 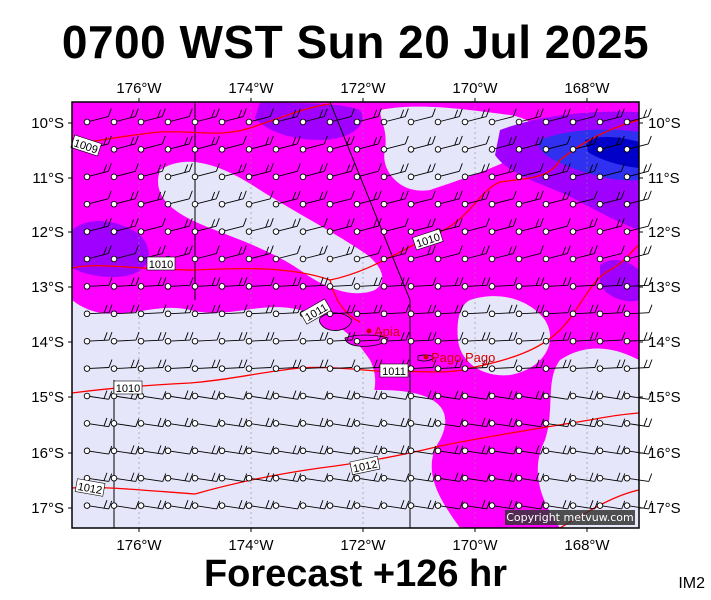 I want to click on clear-region-southeast, so click(x=588, y=438).